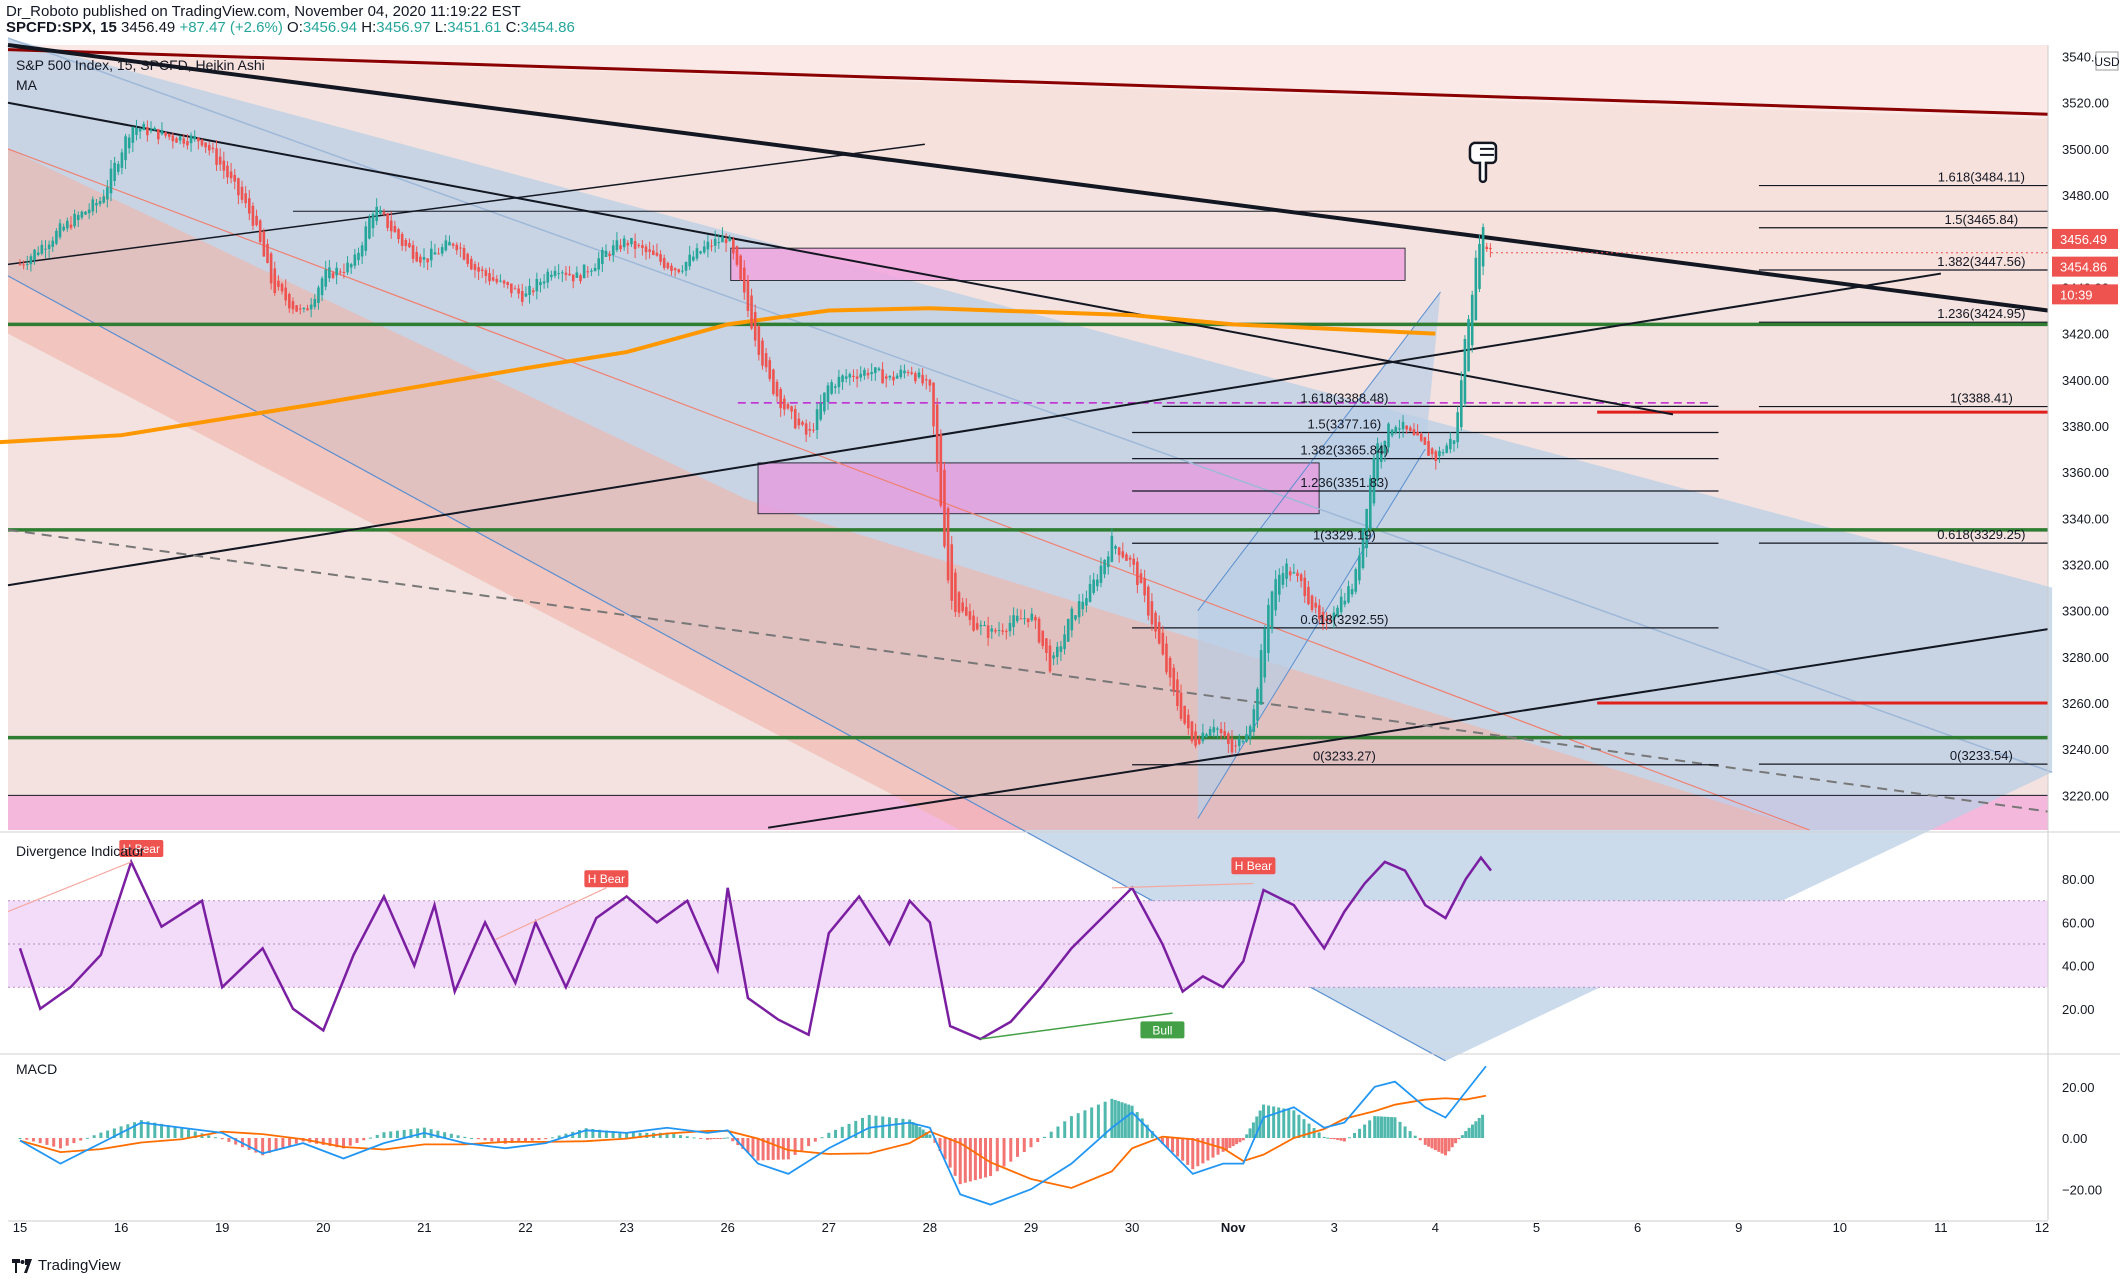  What do you see at coordinates (37, 1069) in the screenshot?
I see `macd-label: MACD` at bounding box center [37, 1069].